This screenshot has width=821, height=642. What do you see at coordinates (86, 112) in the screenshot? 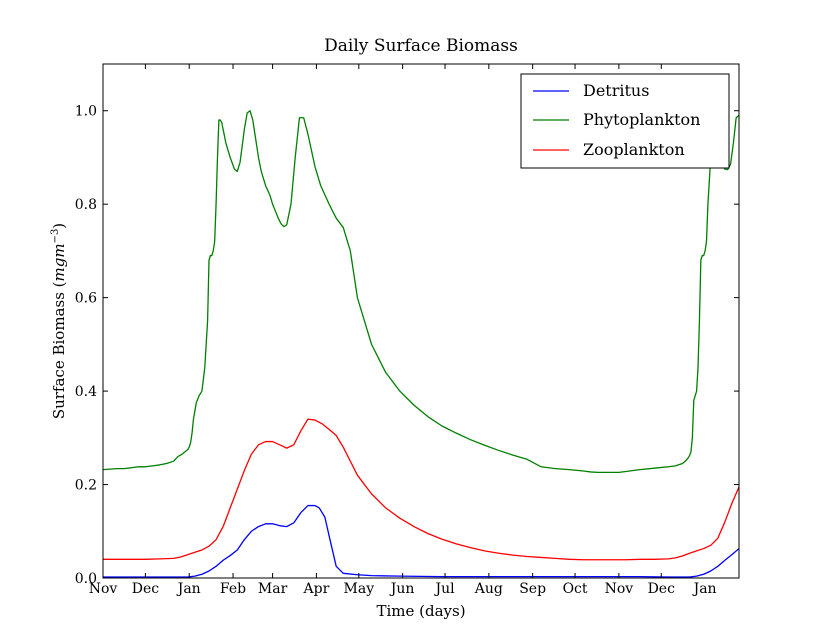
I see `y-tick-label: 1.0` at bounding box center [86, 112].